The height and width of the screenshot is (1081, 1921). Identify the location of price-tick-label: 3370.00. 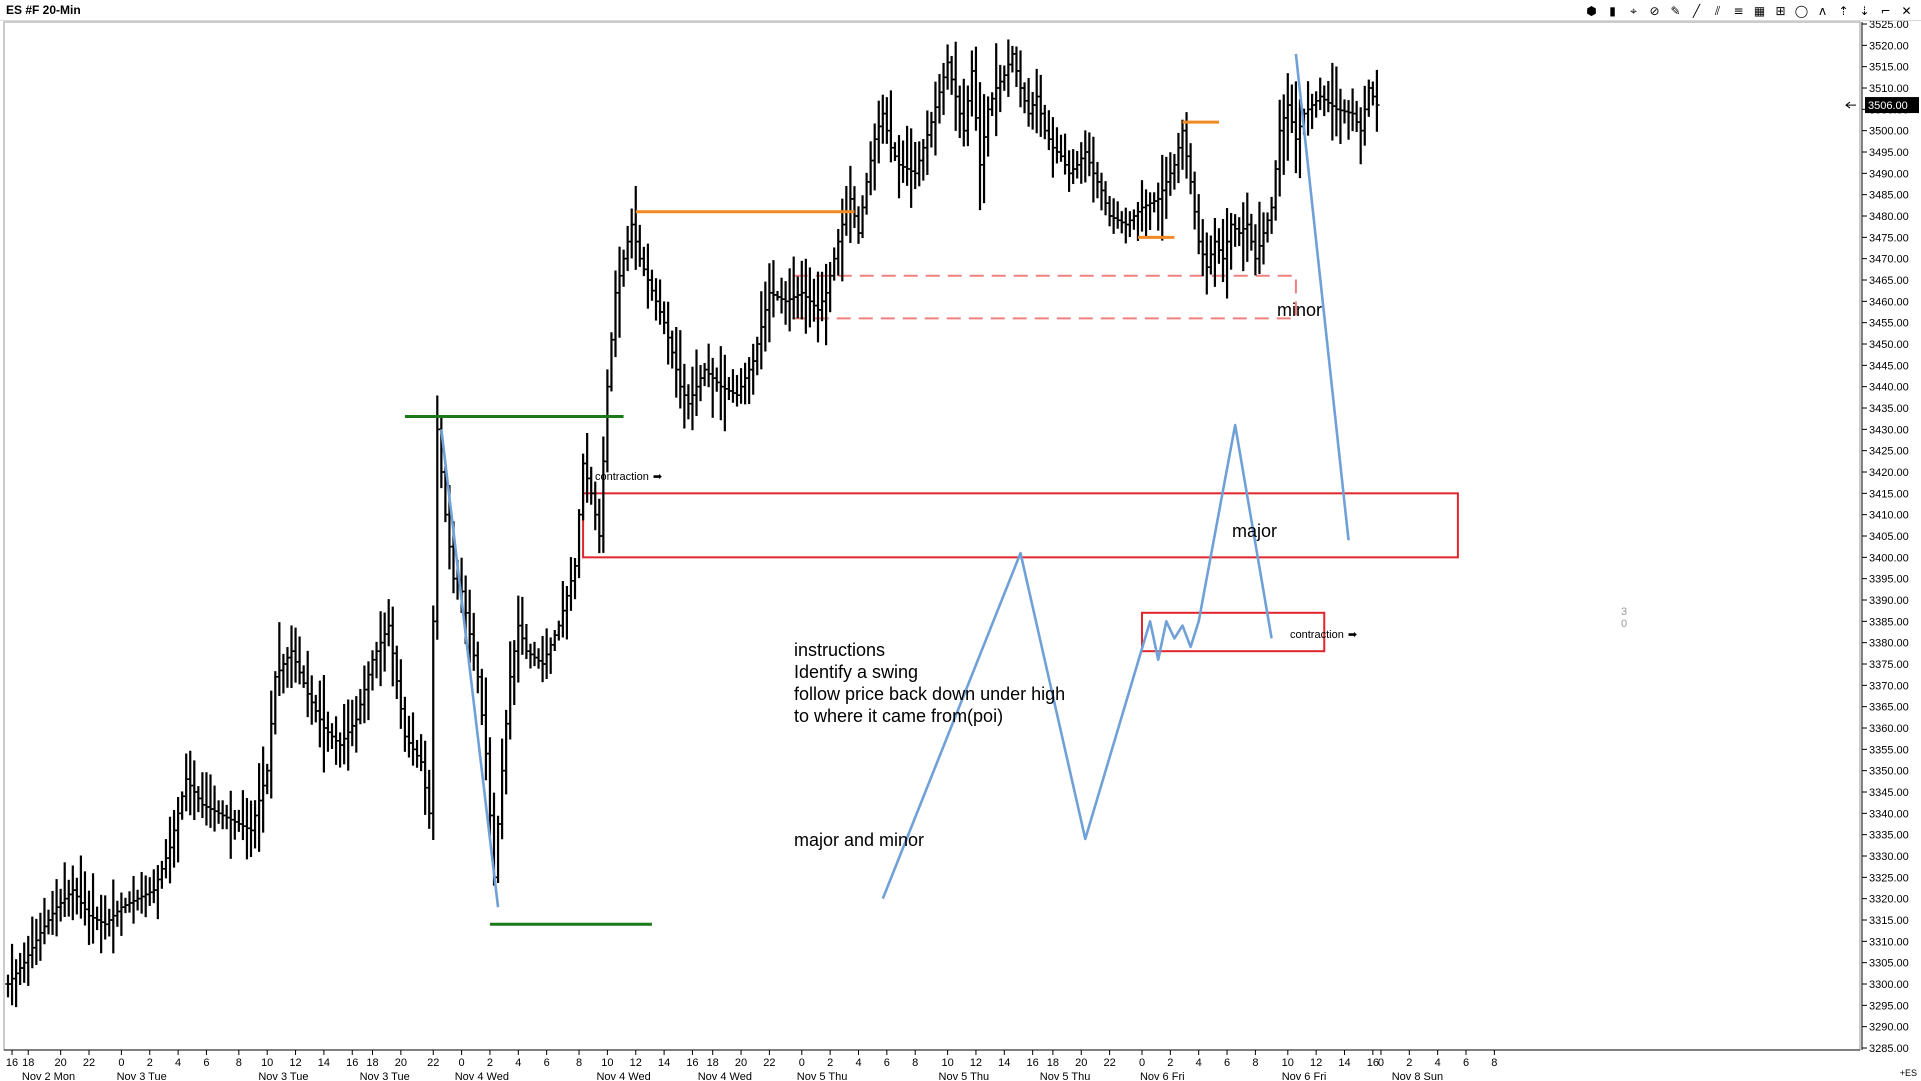
(1889, 686).